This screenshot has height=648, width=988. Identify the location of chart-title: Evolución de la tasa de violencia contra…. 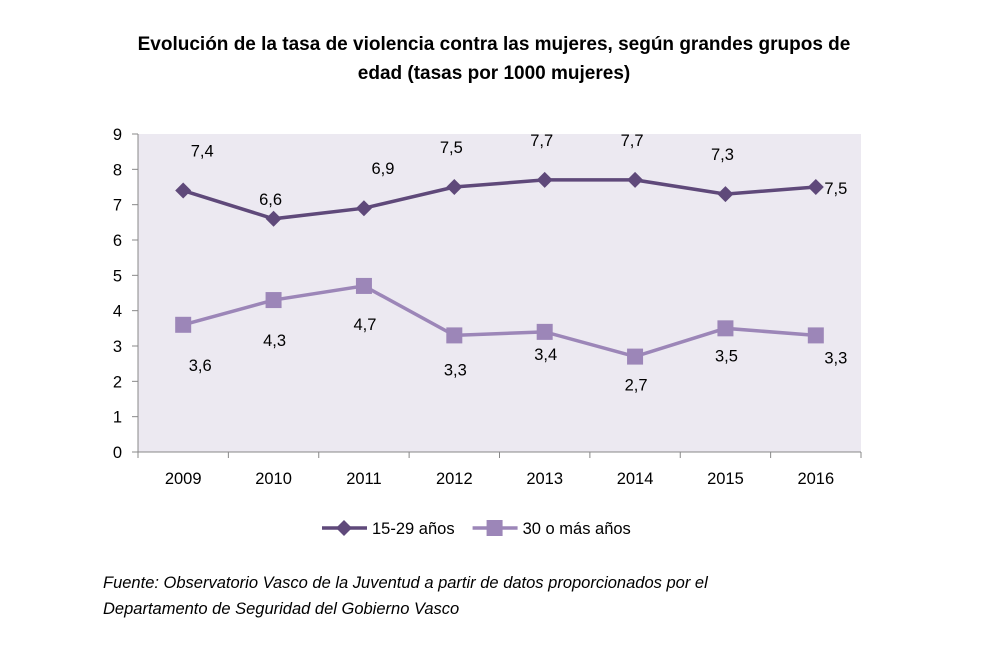
(494, 59).